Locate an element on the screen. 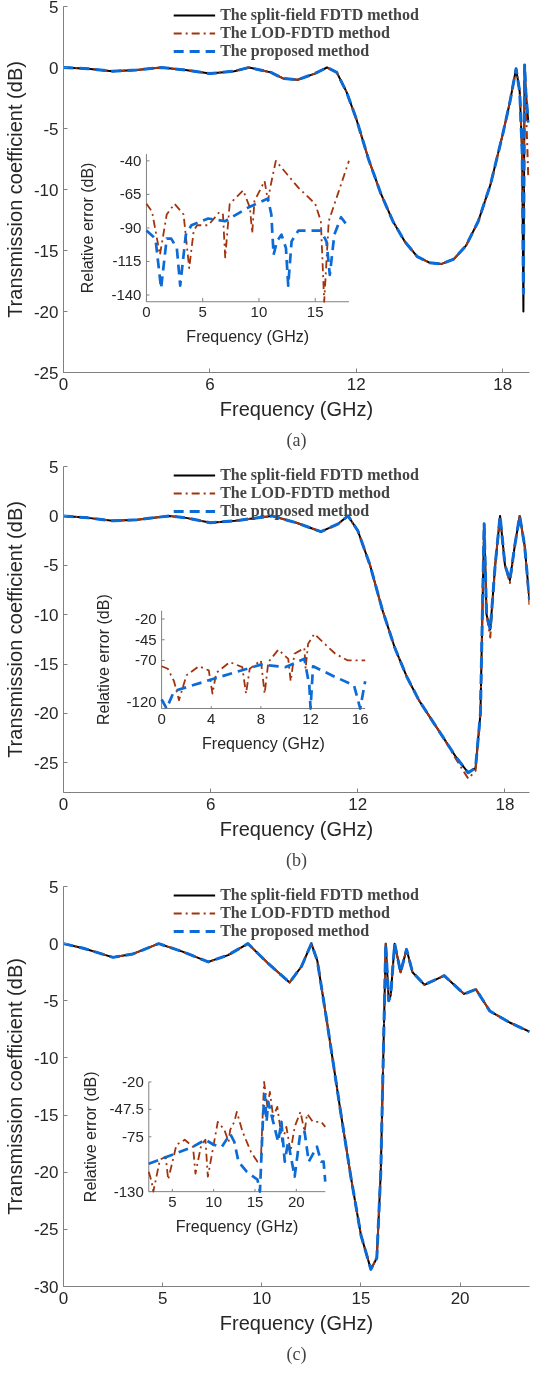 This screenshot has width=547, height=1374. y-tick-label: -75 is located at coordinates (133, 1136).